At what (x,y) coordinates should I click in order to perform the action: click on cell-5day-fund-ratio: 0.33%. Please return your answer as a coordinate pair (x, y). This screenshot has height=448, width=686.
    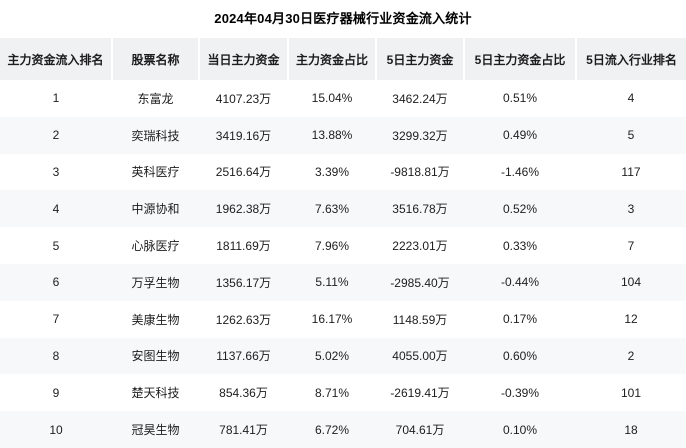
    Looking at the image, I should click on (520, 245).